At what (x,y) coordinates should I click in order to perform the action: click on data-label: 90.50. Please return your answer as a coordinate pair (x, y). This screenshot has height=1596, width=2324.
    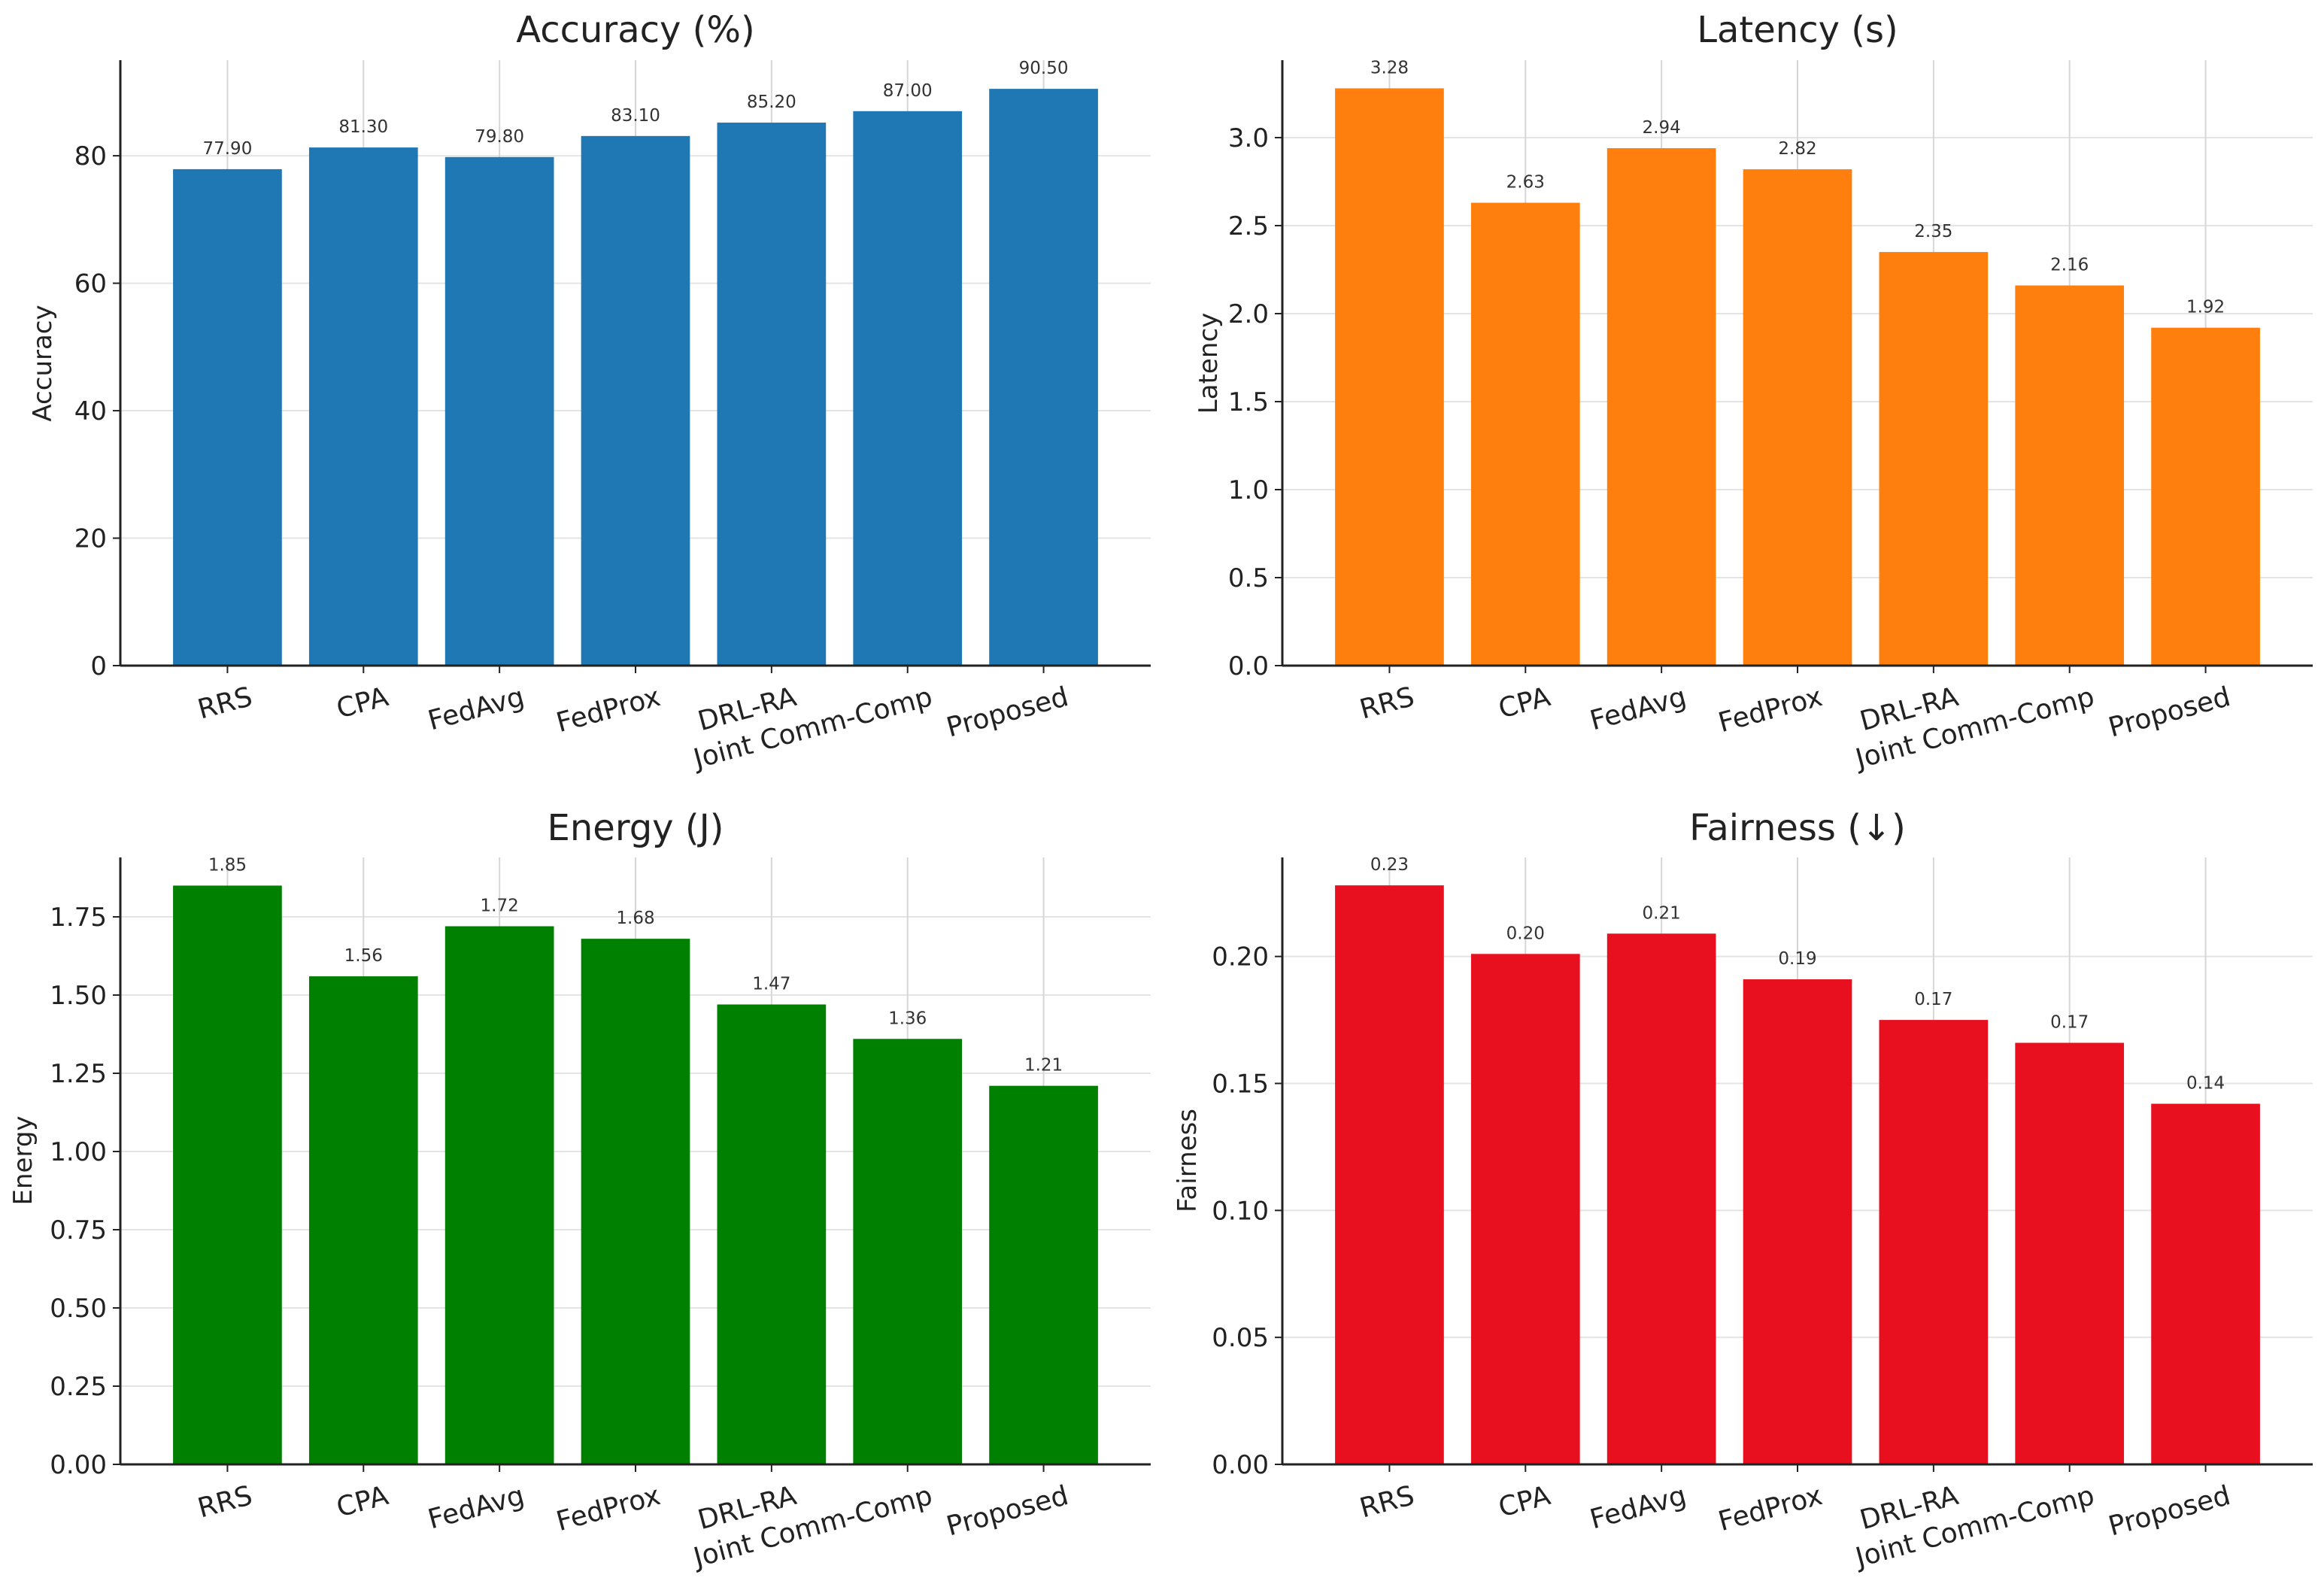
    Looking at the image, I should click on (1044, 68).